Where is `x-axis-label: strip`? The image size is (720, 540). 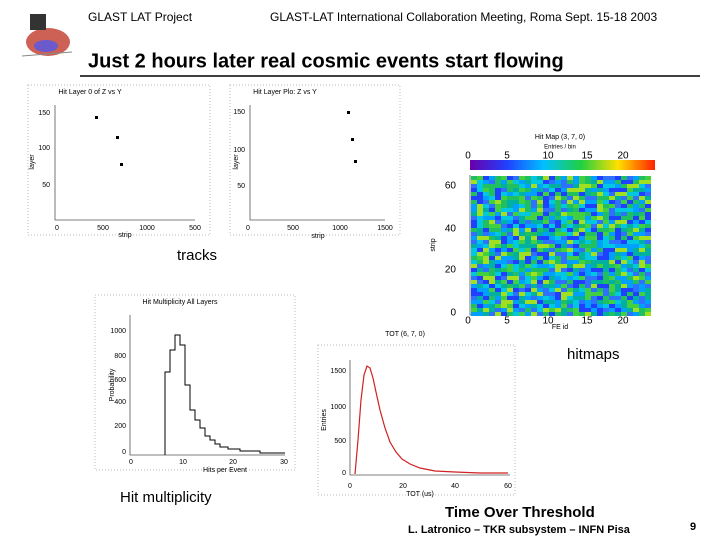
x-axis-label: strip is located at coordinates (124, 235).